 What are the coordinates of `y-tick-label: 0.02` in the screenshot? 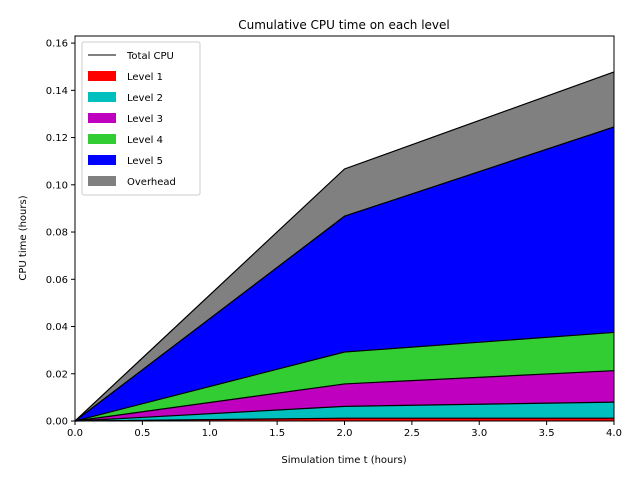 It's located at (57, 374).